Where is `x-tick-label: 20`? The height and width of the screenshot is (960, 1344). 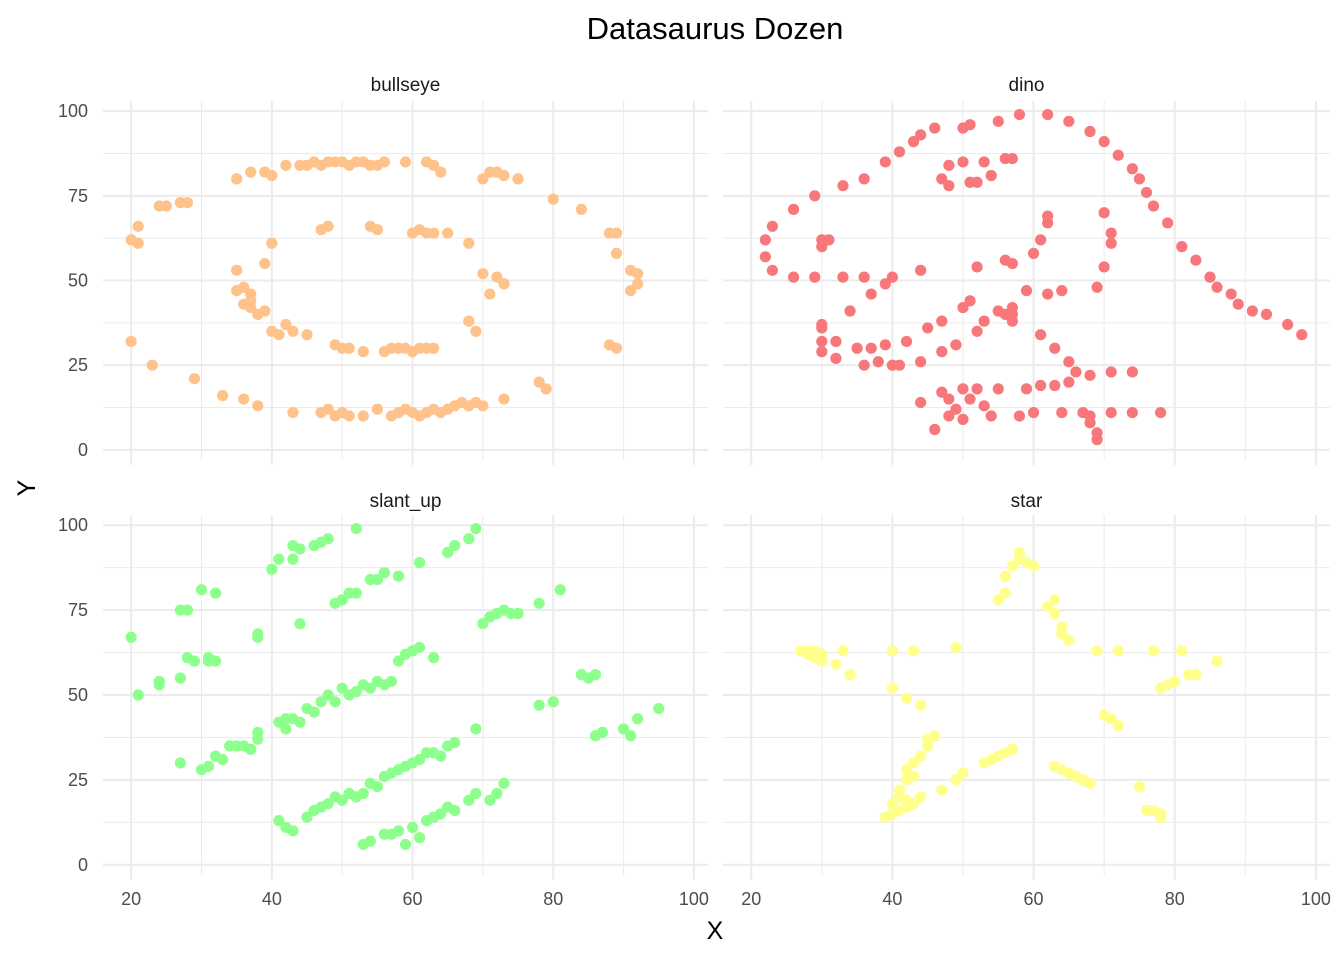 x-tick-label: 20 is located at coordinates (751, 899).